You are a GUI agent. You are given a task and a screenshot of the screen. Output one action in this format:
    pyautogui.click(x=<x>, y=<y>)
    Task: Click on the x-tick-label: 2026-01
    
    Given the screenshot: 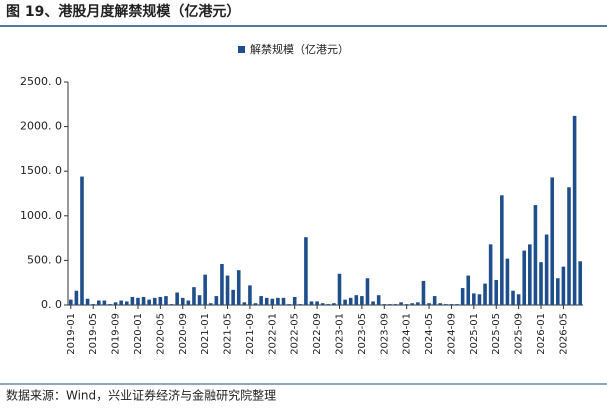 What is the action you would take?
    pyautogui.click(x=541, y=334)
    